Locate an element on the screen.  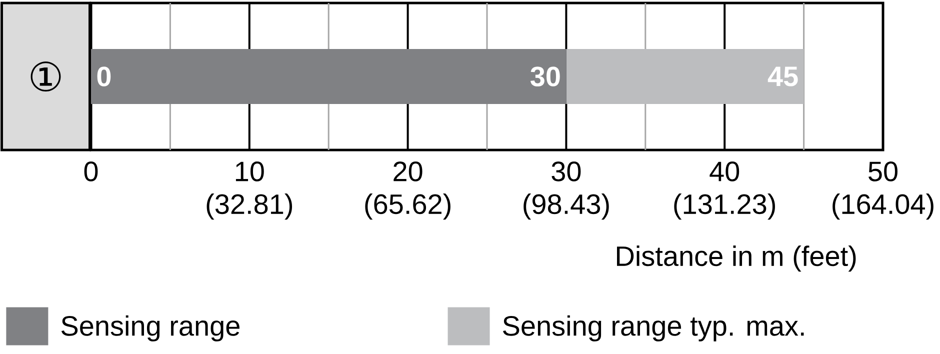
x-tick-label: 50 is located at coordinates (883, 172).